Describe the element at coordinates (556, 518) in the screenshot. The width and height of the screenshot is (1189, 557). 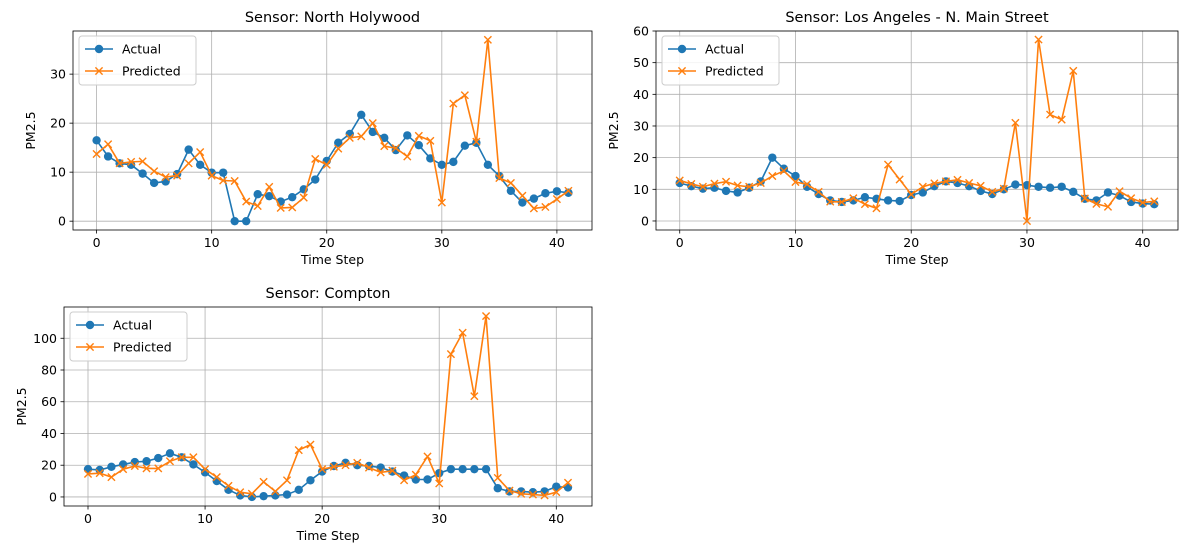
I see `x-tick-label: 40` at that location.